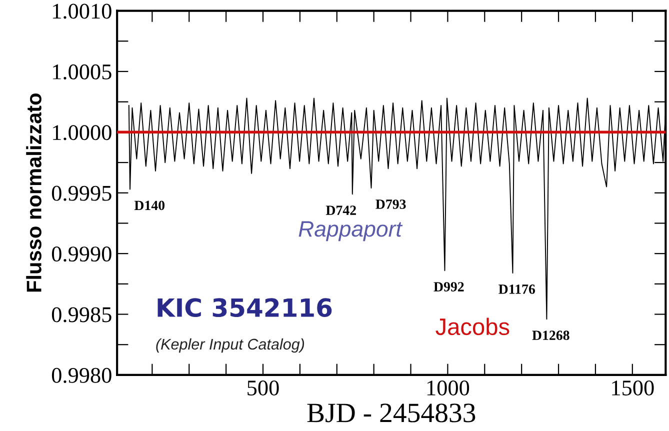 The width and height of the screenshot is (669, 431). Describe the element at coordinates (82, 72) in the screenshot. I see `y-tick-label: 1.0005` at that location.